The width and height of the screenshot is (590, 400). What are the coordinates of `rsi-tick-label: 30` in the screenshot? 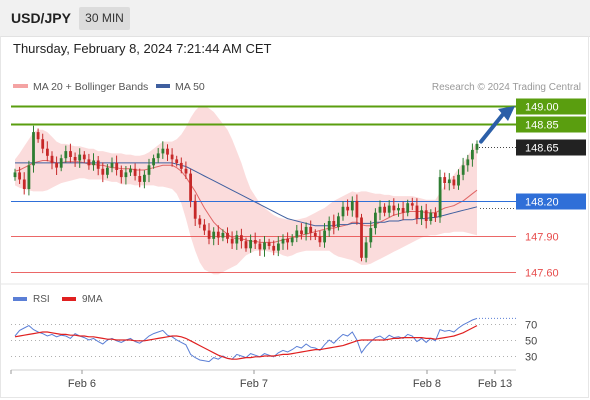 It's located at (531, 358).